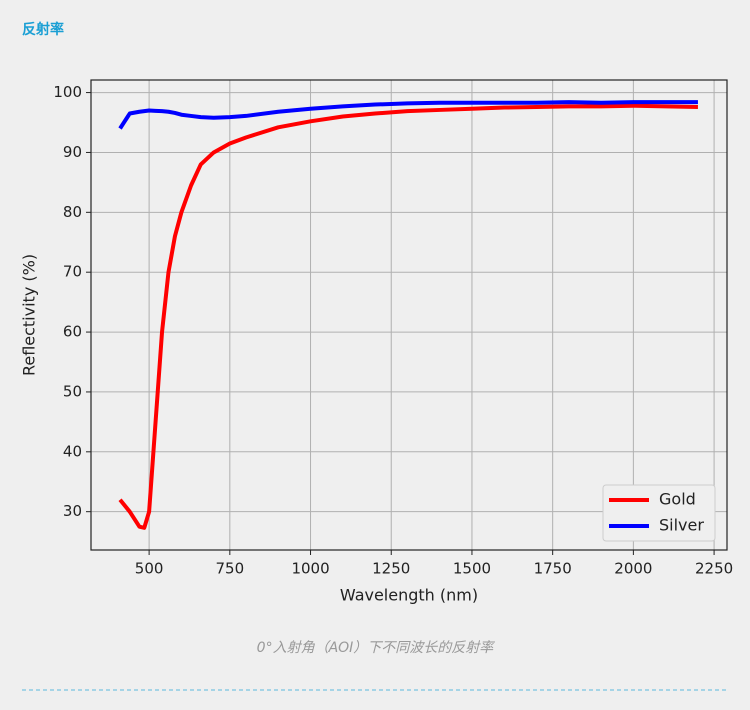  What do you see at coordinates (67, 92) in the screenshot?
I see `y-tick-label: 100` at bounding box center [67, 92].